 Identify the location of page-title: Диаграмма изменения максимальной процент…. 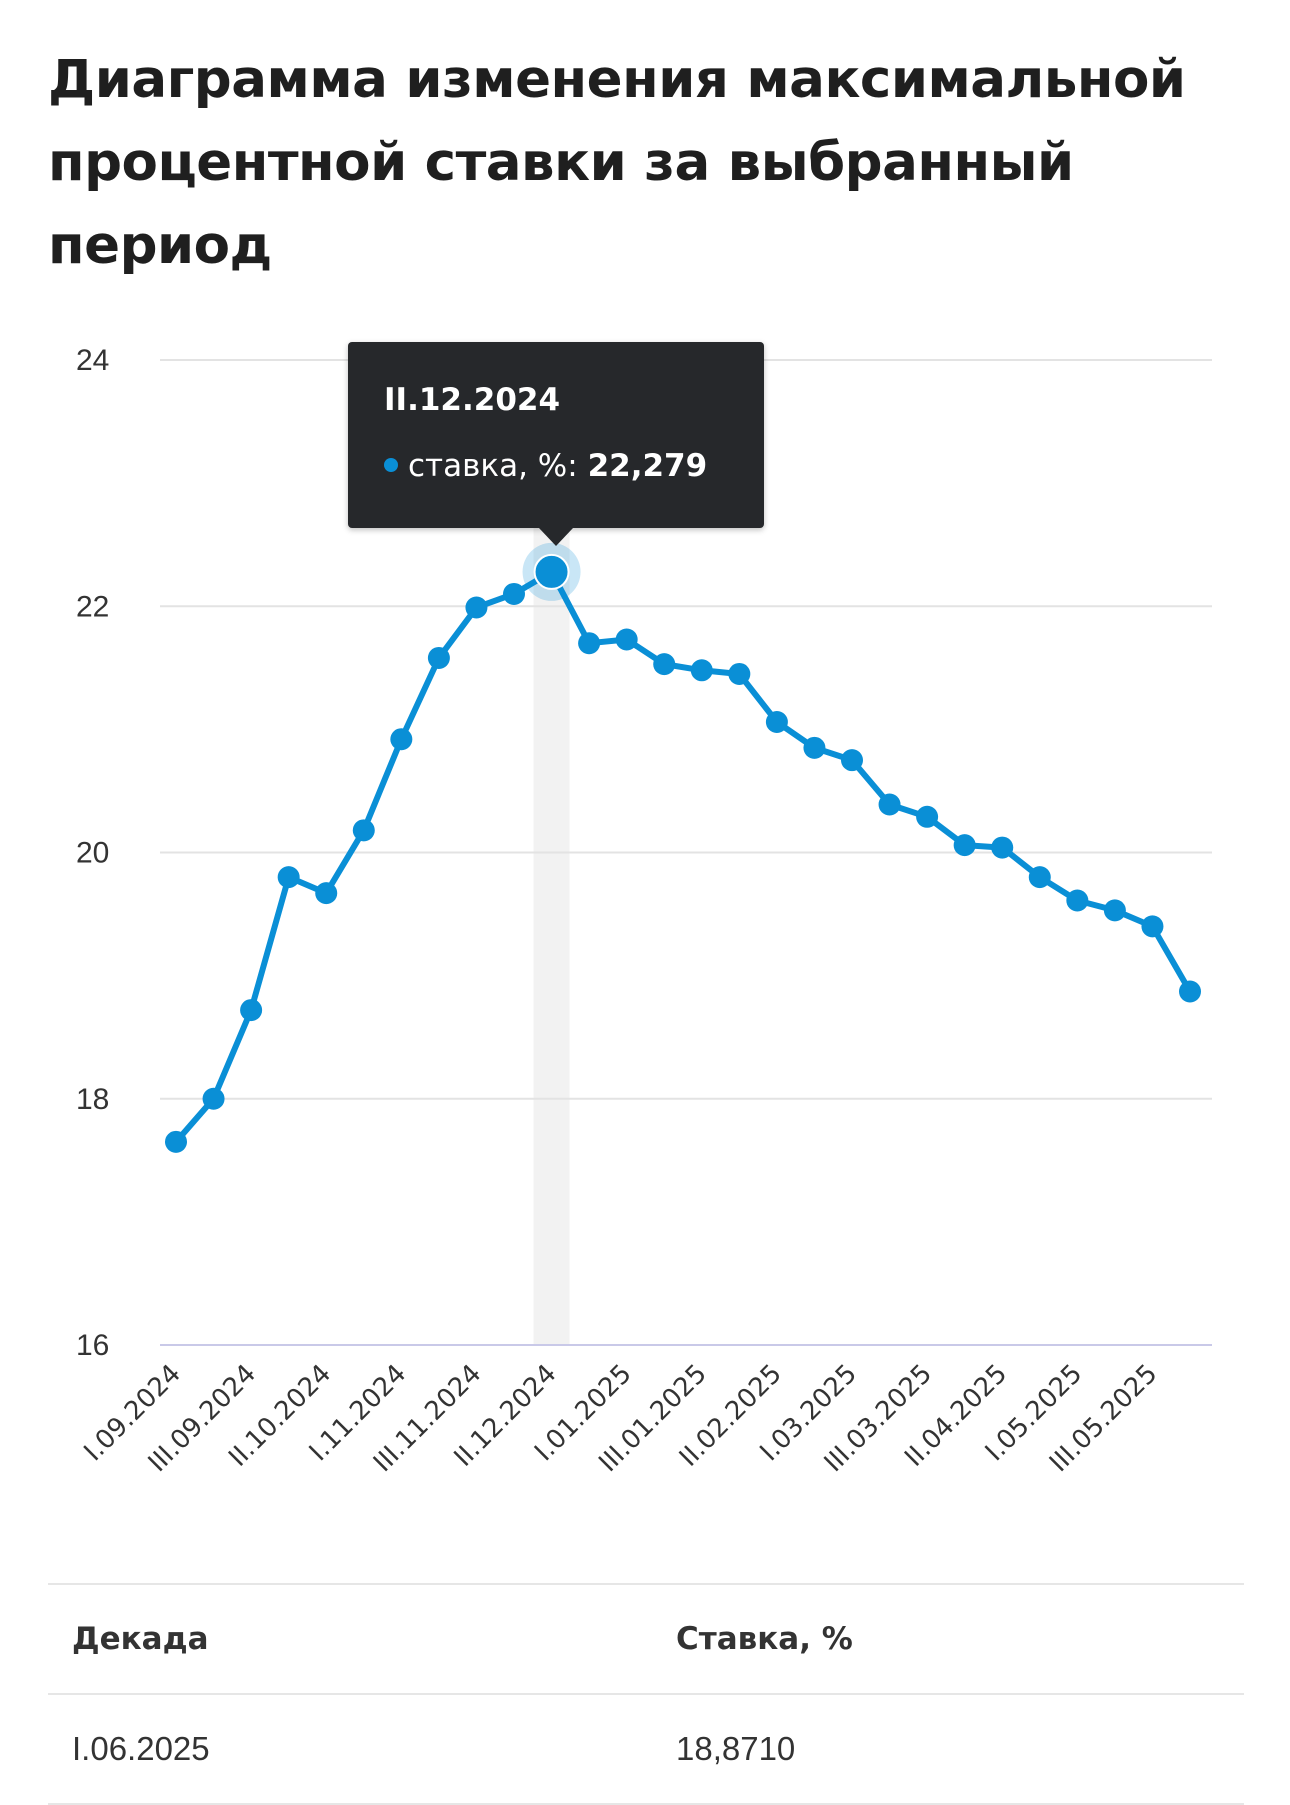
(617, 162).